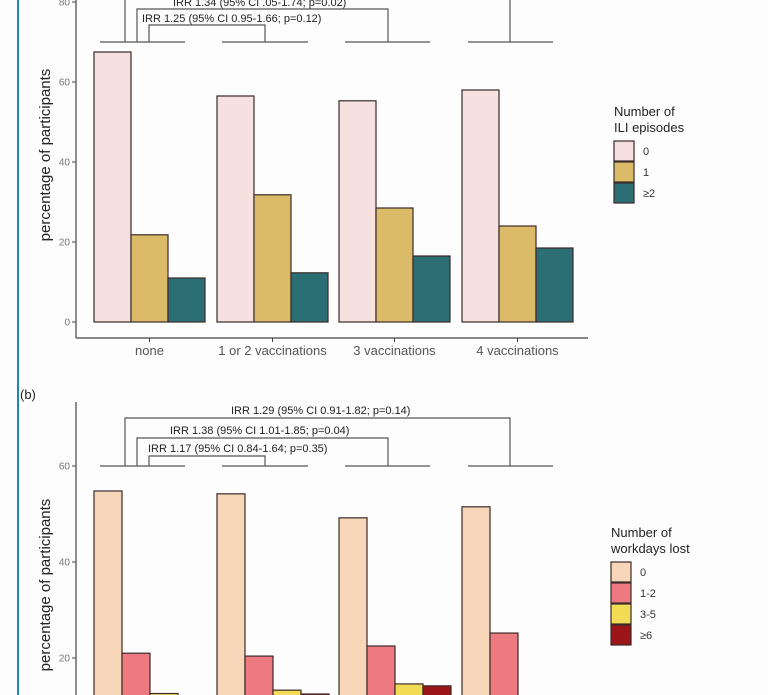 The height and width of the screenshot is (695, 768). Describe the element at coordinates (517, 350) in the screenshot. I see `x-tick-label: 4 vaccinations` at that location.